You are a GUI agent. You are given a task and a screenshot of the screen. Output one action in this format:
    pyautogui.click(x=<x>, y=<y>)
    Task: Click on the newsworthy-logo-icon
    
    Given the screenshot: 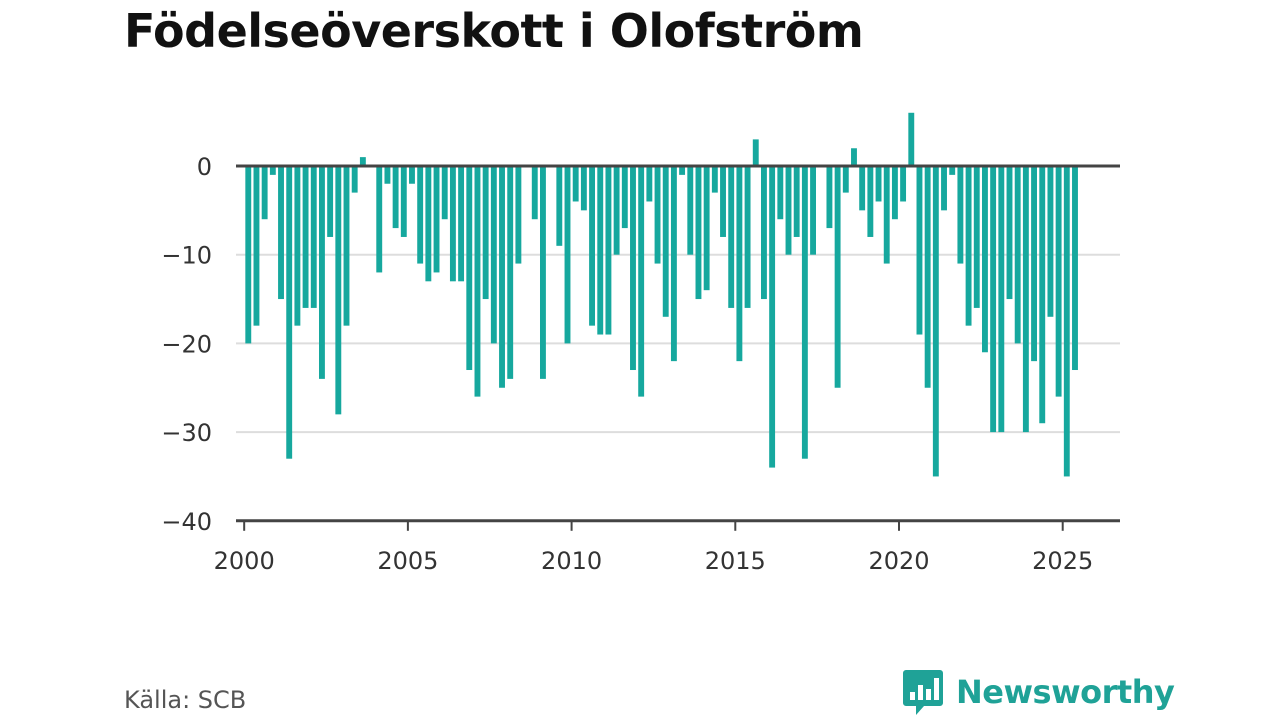 What is the action you would take?
    pyautogui.click(x=923, y=692)
    